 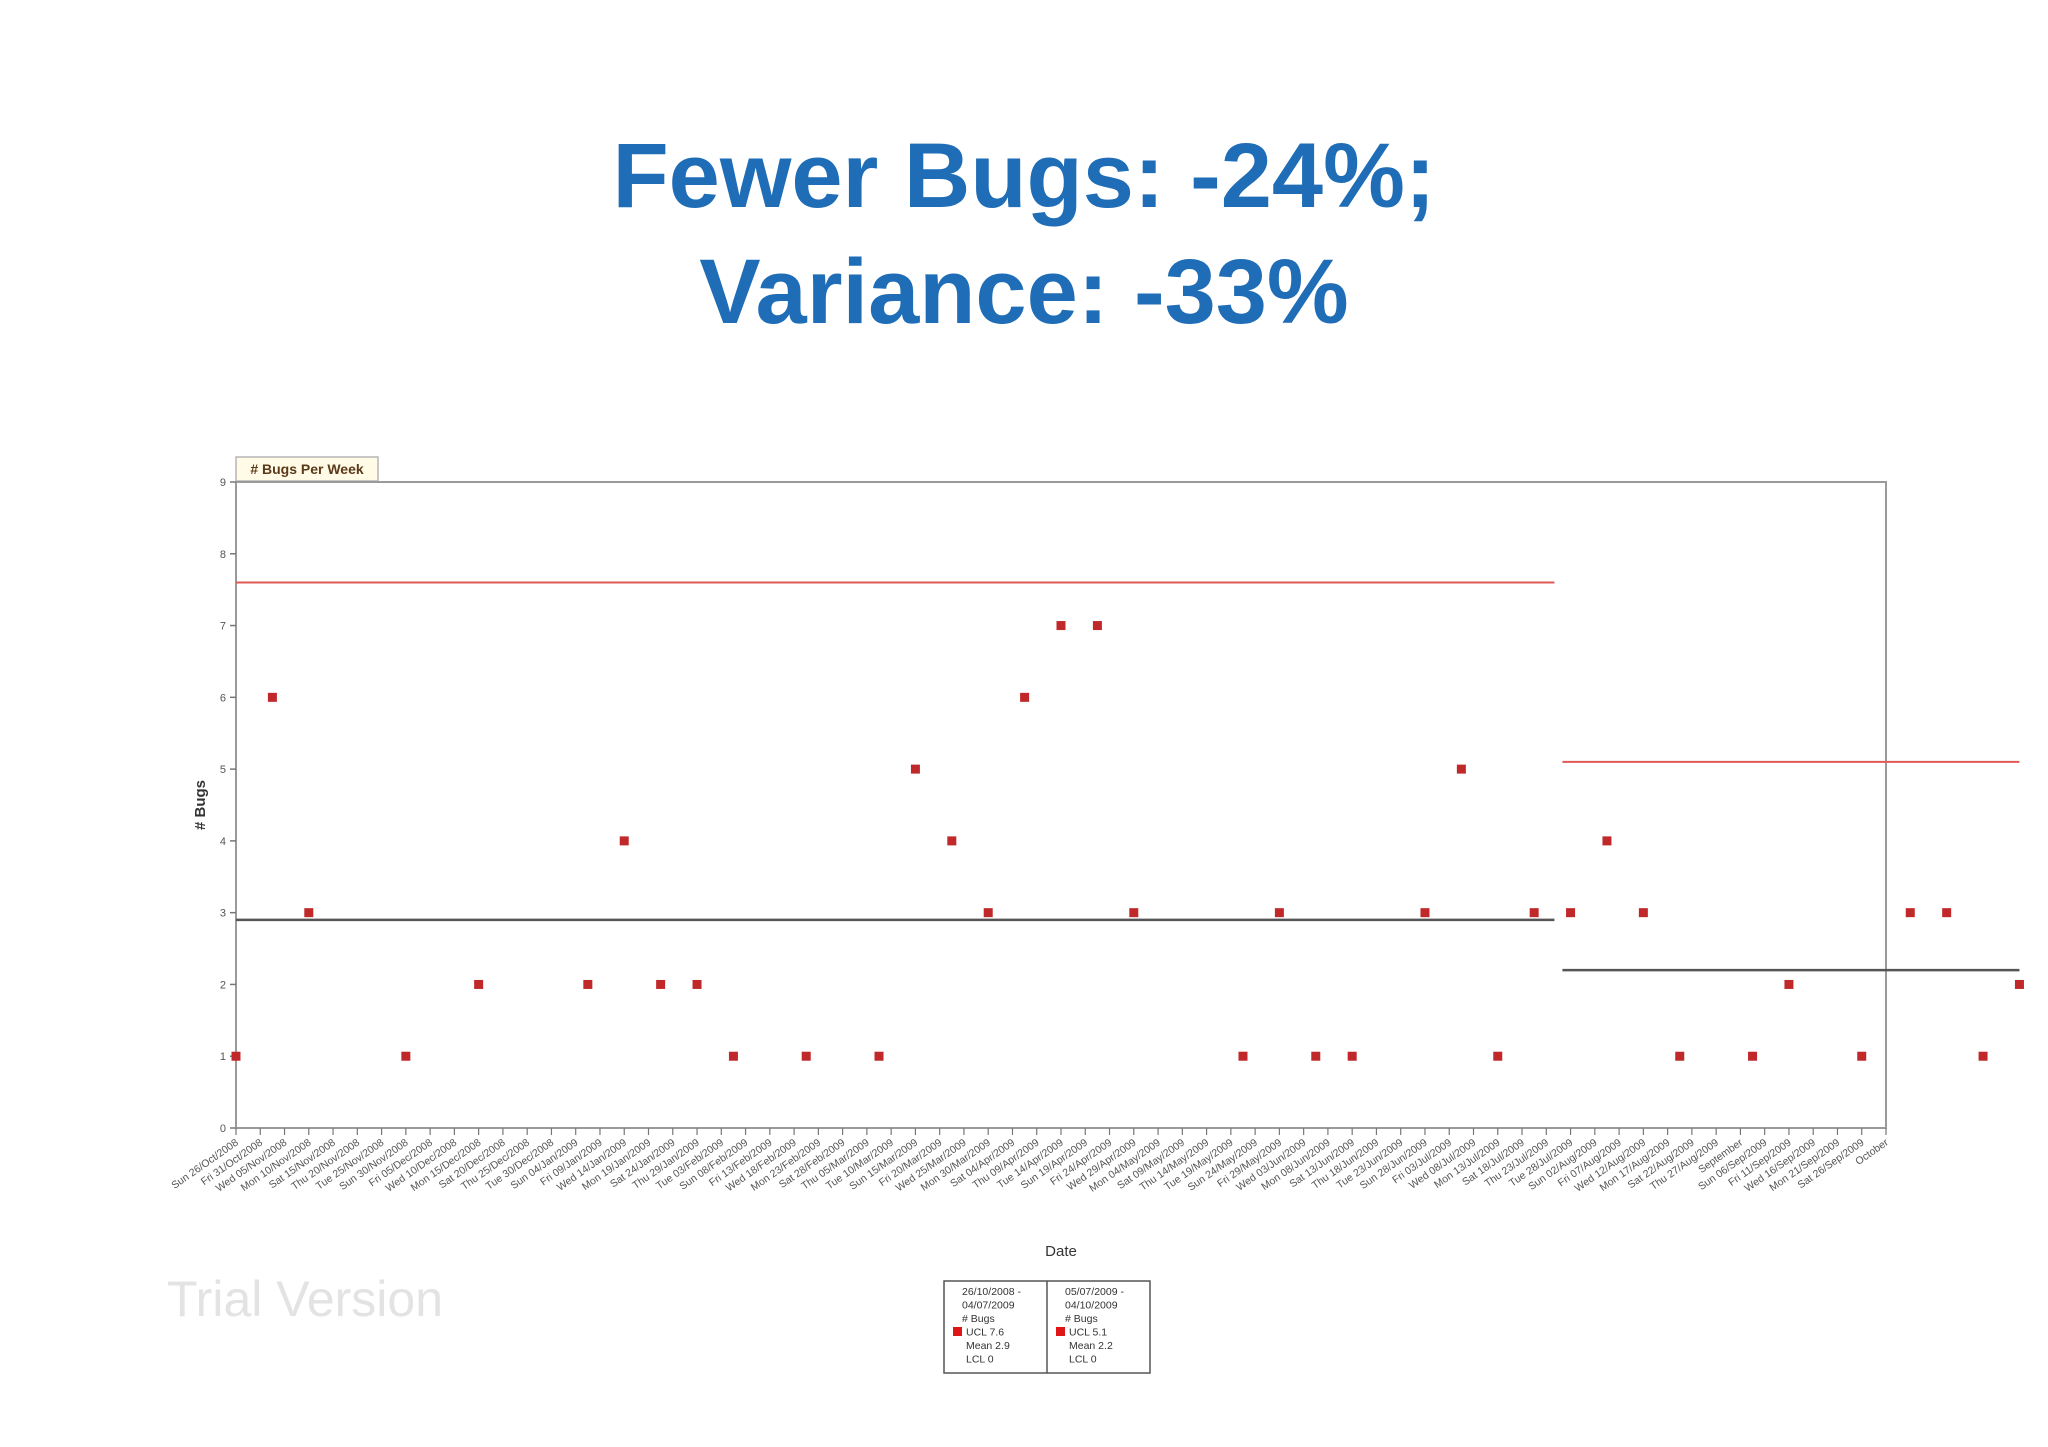 What do you see at coordinates (200, 805) in the screenshot?
I see `y-axis-title: # Bugs` at bounding box center [200, 805].